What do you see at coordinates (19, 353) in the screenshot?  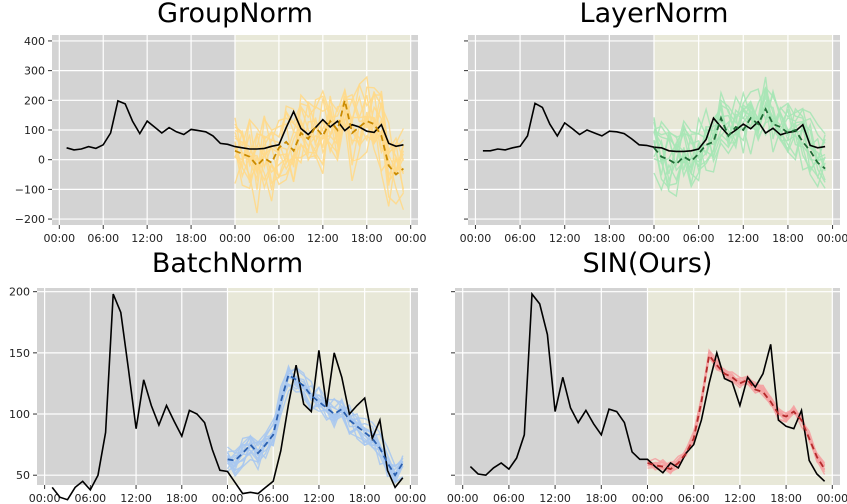 I see `y-tick-label: 150` at bounding box center [19, 353].